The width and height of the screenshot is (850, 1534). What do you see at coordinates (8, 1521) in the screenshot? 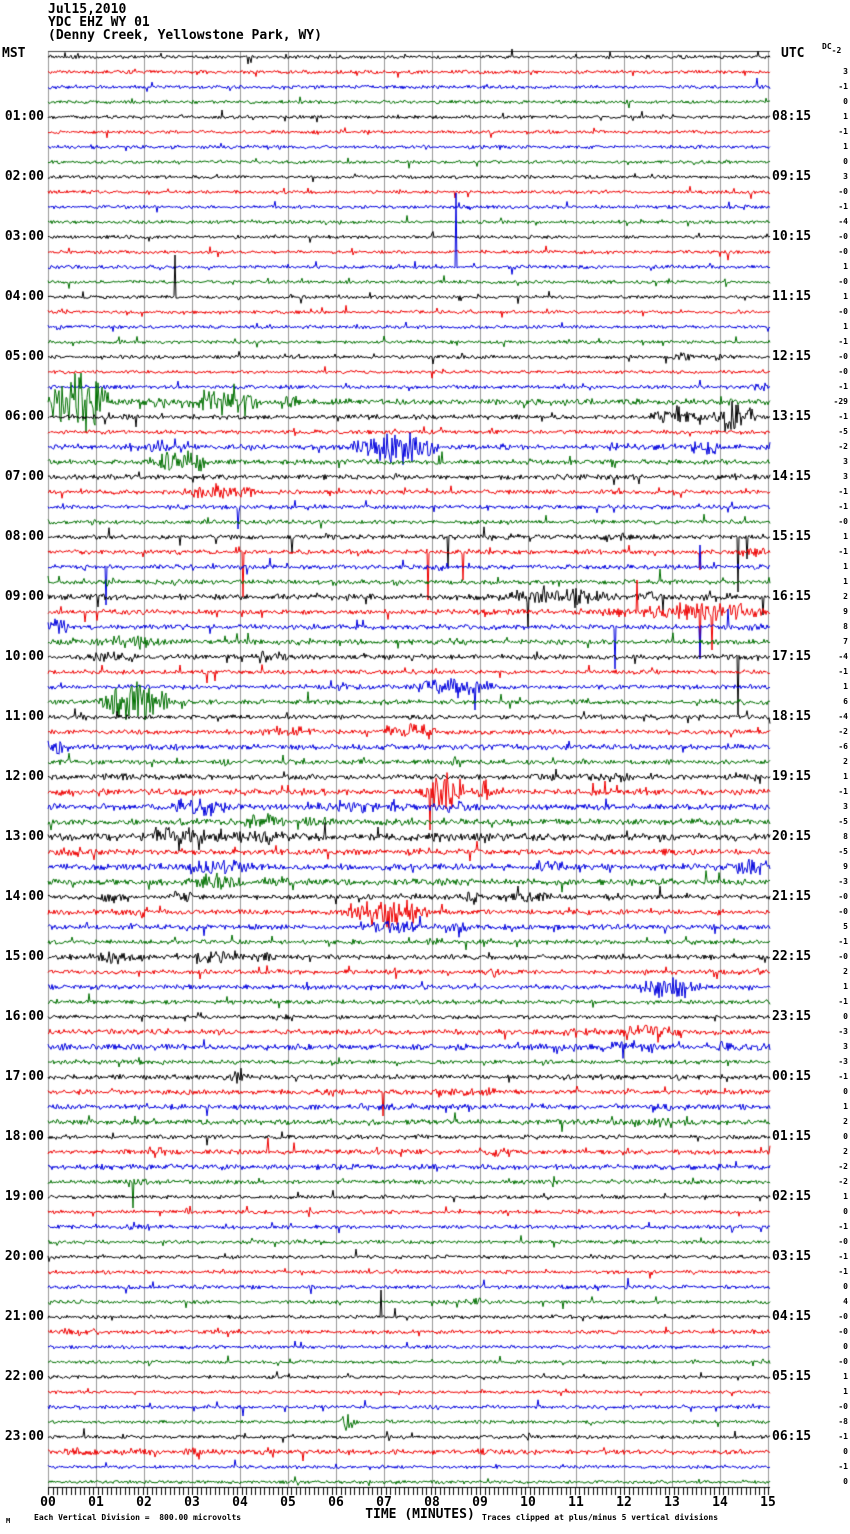
I see `footer-corner-mark: M` at bounding box center [8, 1521].